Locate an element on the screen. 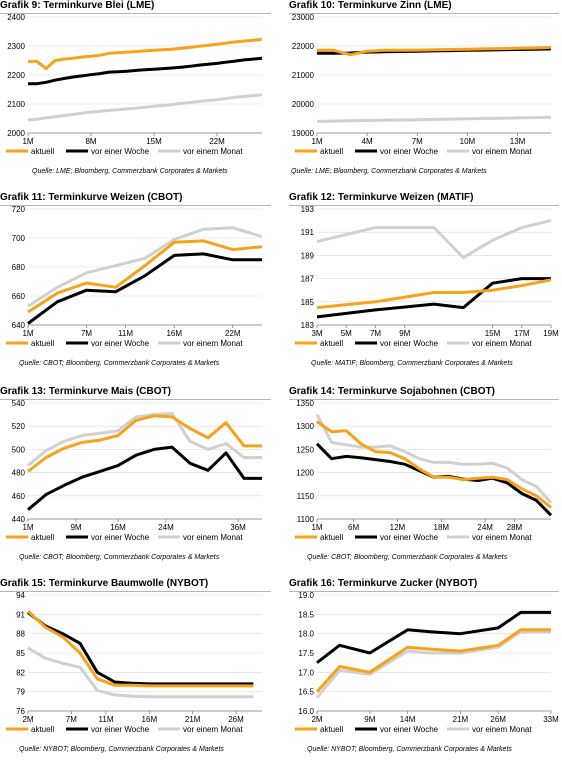 The width and height of the screenshot is (562, 768). y-tick-label: 189 is located at coordinates (308, 255).